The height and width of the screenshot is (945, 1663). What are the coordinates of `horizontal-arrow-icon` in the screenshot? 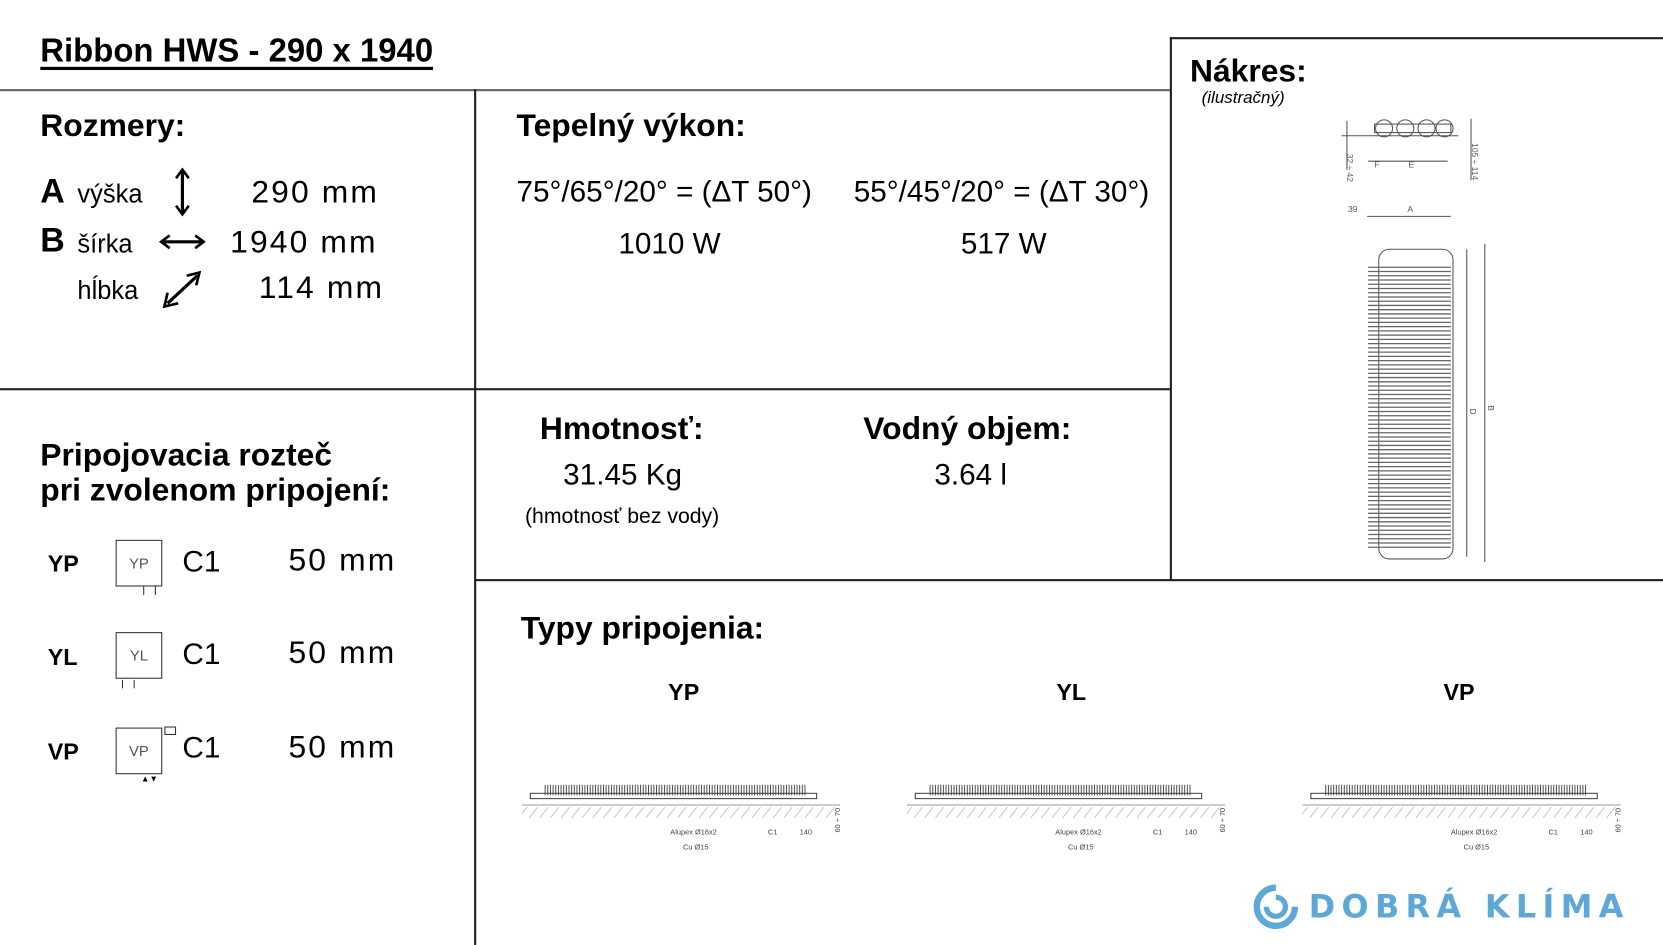 It's located at (182, 242).